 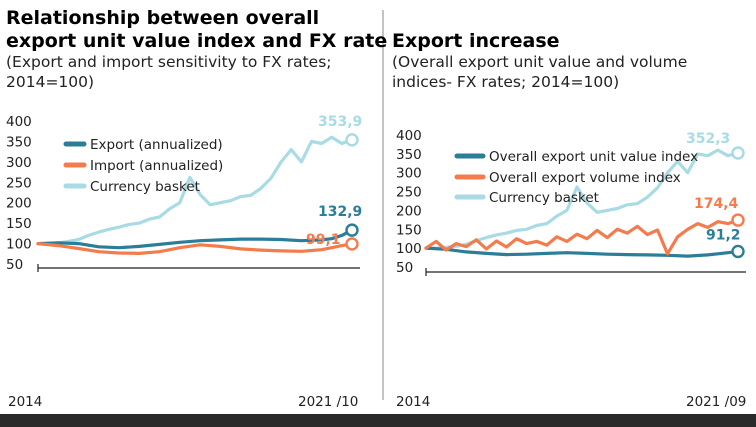 What do you see at coordinates (585, 178) in the screenshot?
I see `legend-label: Overall export volume index` at bounding box center [585, 178].